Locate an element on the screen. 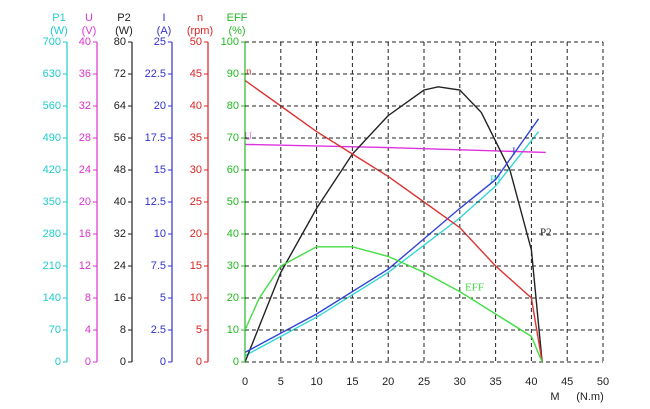 The image size is (650, 409). y-tick-label: 36 is located at coordinates (85, 74).